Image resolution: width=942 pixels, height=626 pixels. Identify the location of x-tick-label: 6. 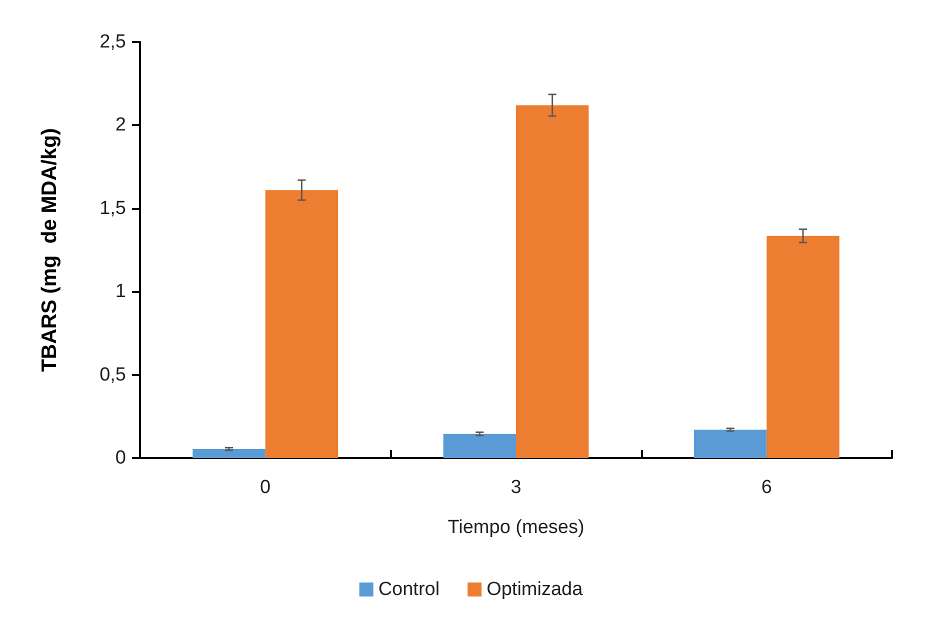
(766, 487).